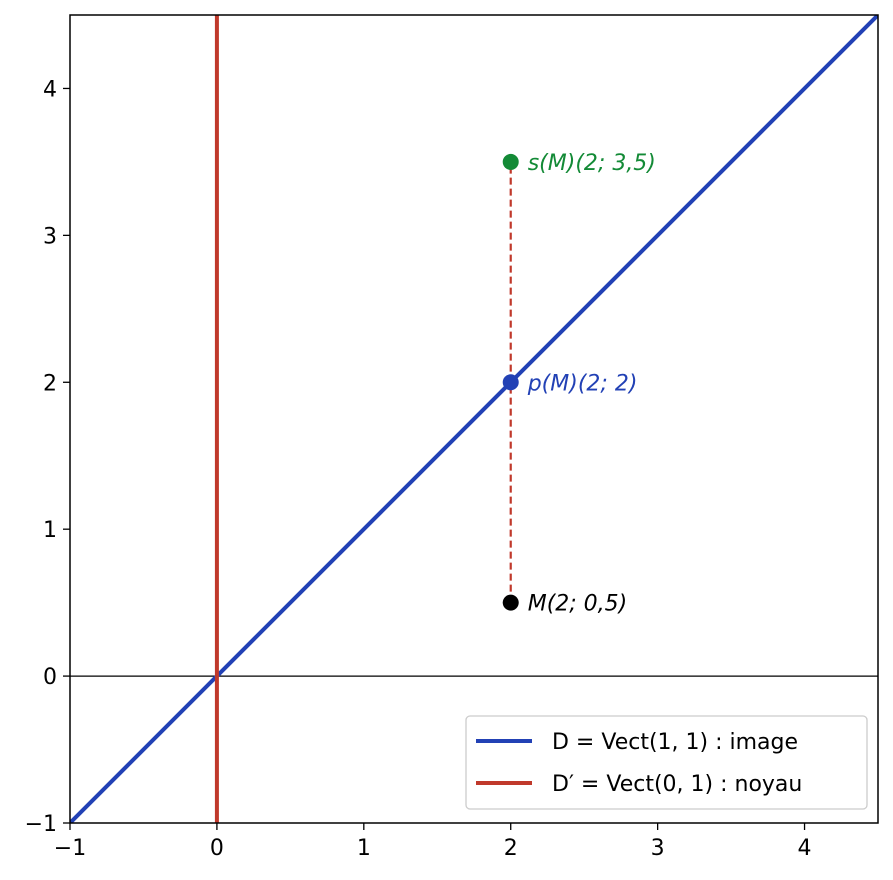 The width and height of the screenshot is (893, 880). I want to click on x-tick-label: 3, so click(658, 848).